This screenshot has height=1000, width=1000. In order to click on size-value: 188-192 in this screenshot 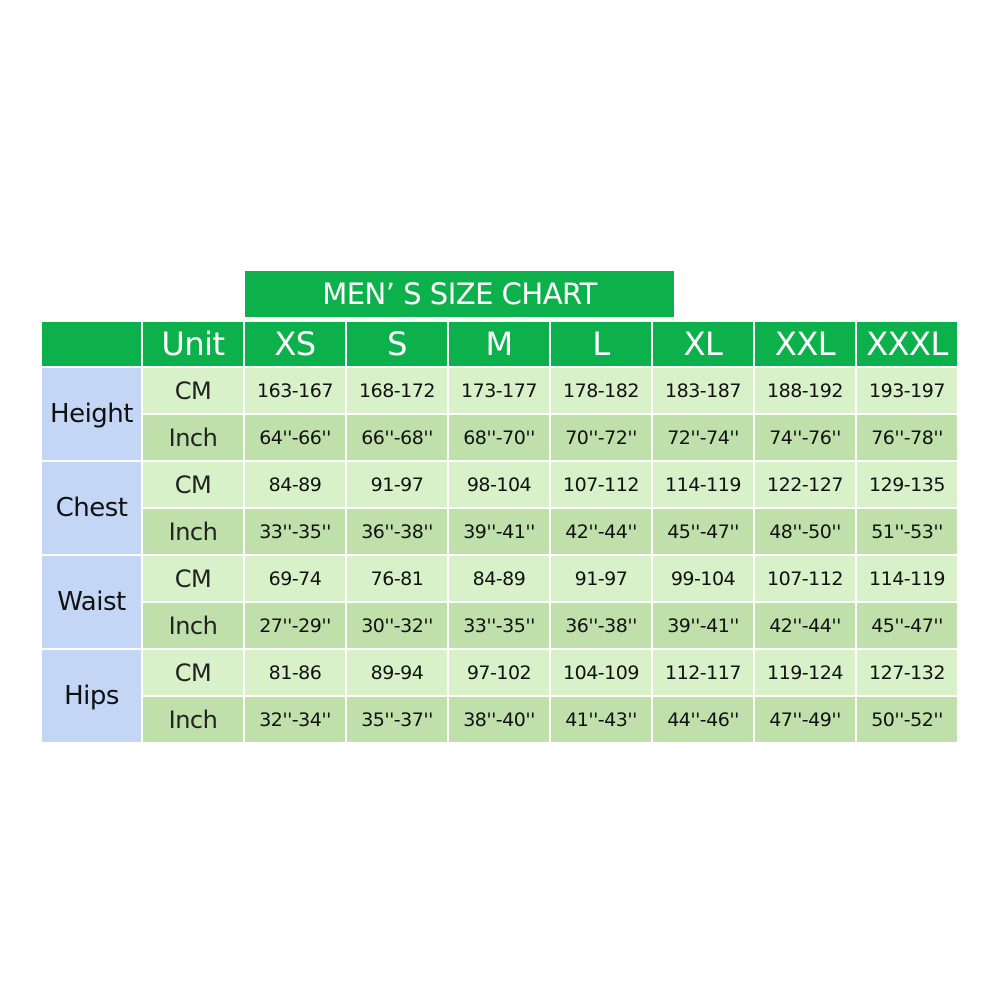, I will do `click(805, 390)`.